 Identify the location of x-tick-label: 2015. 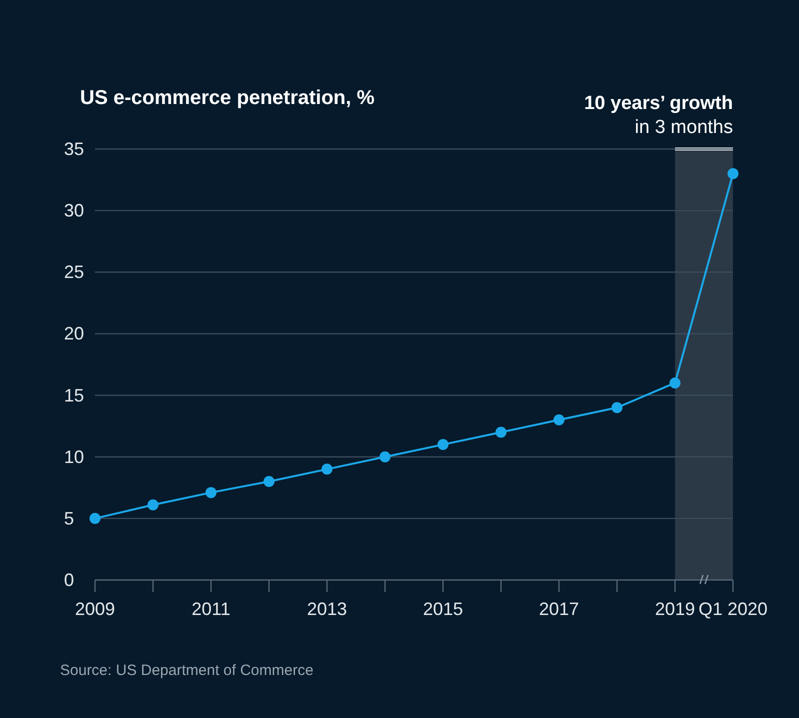
(443, 609).